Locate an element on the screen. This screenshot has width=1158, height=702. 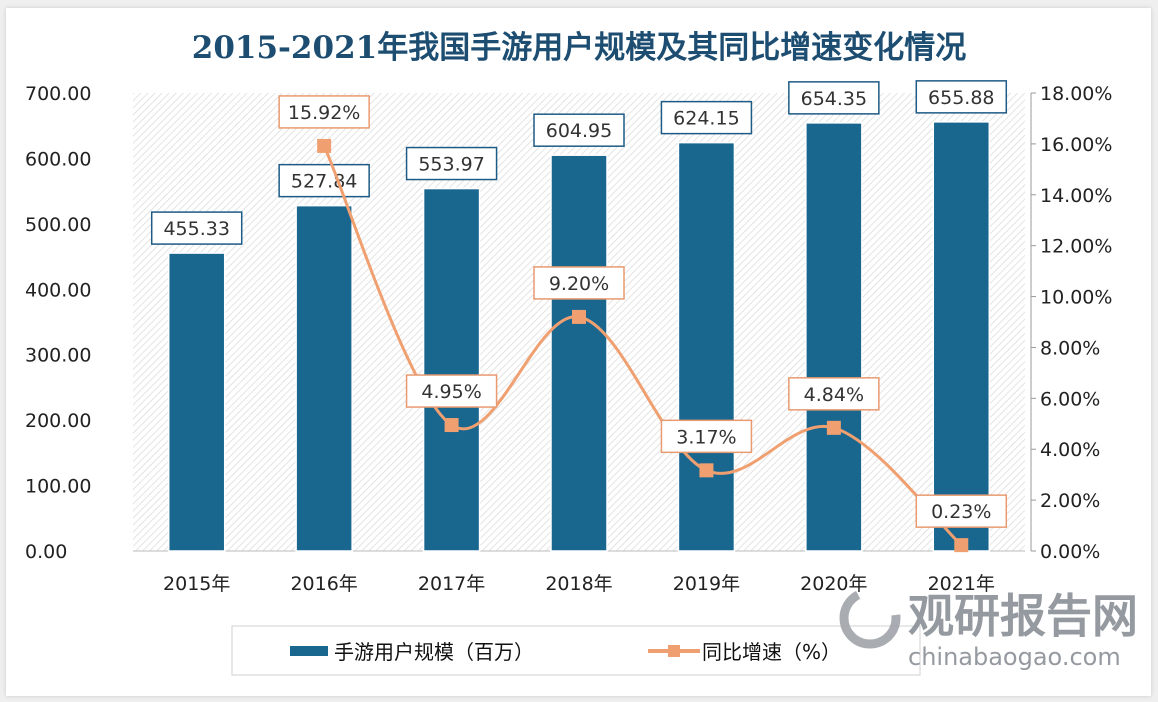
watermark-name: 观研报告网 is located at coordinates (1023, 616).